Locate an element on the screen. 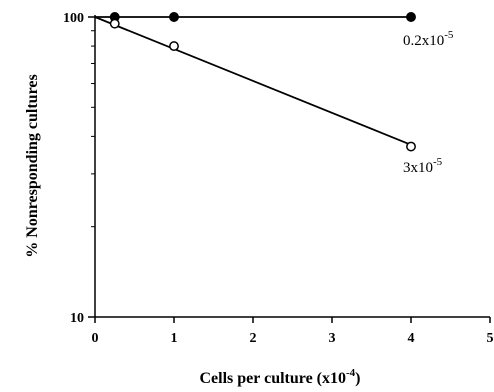 The height and width of the screenshot is (392, 494). x-tick-label-3: 3 is located at coordinates (332, 338).